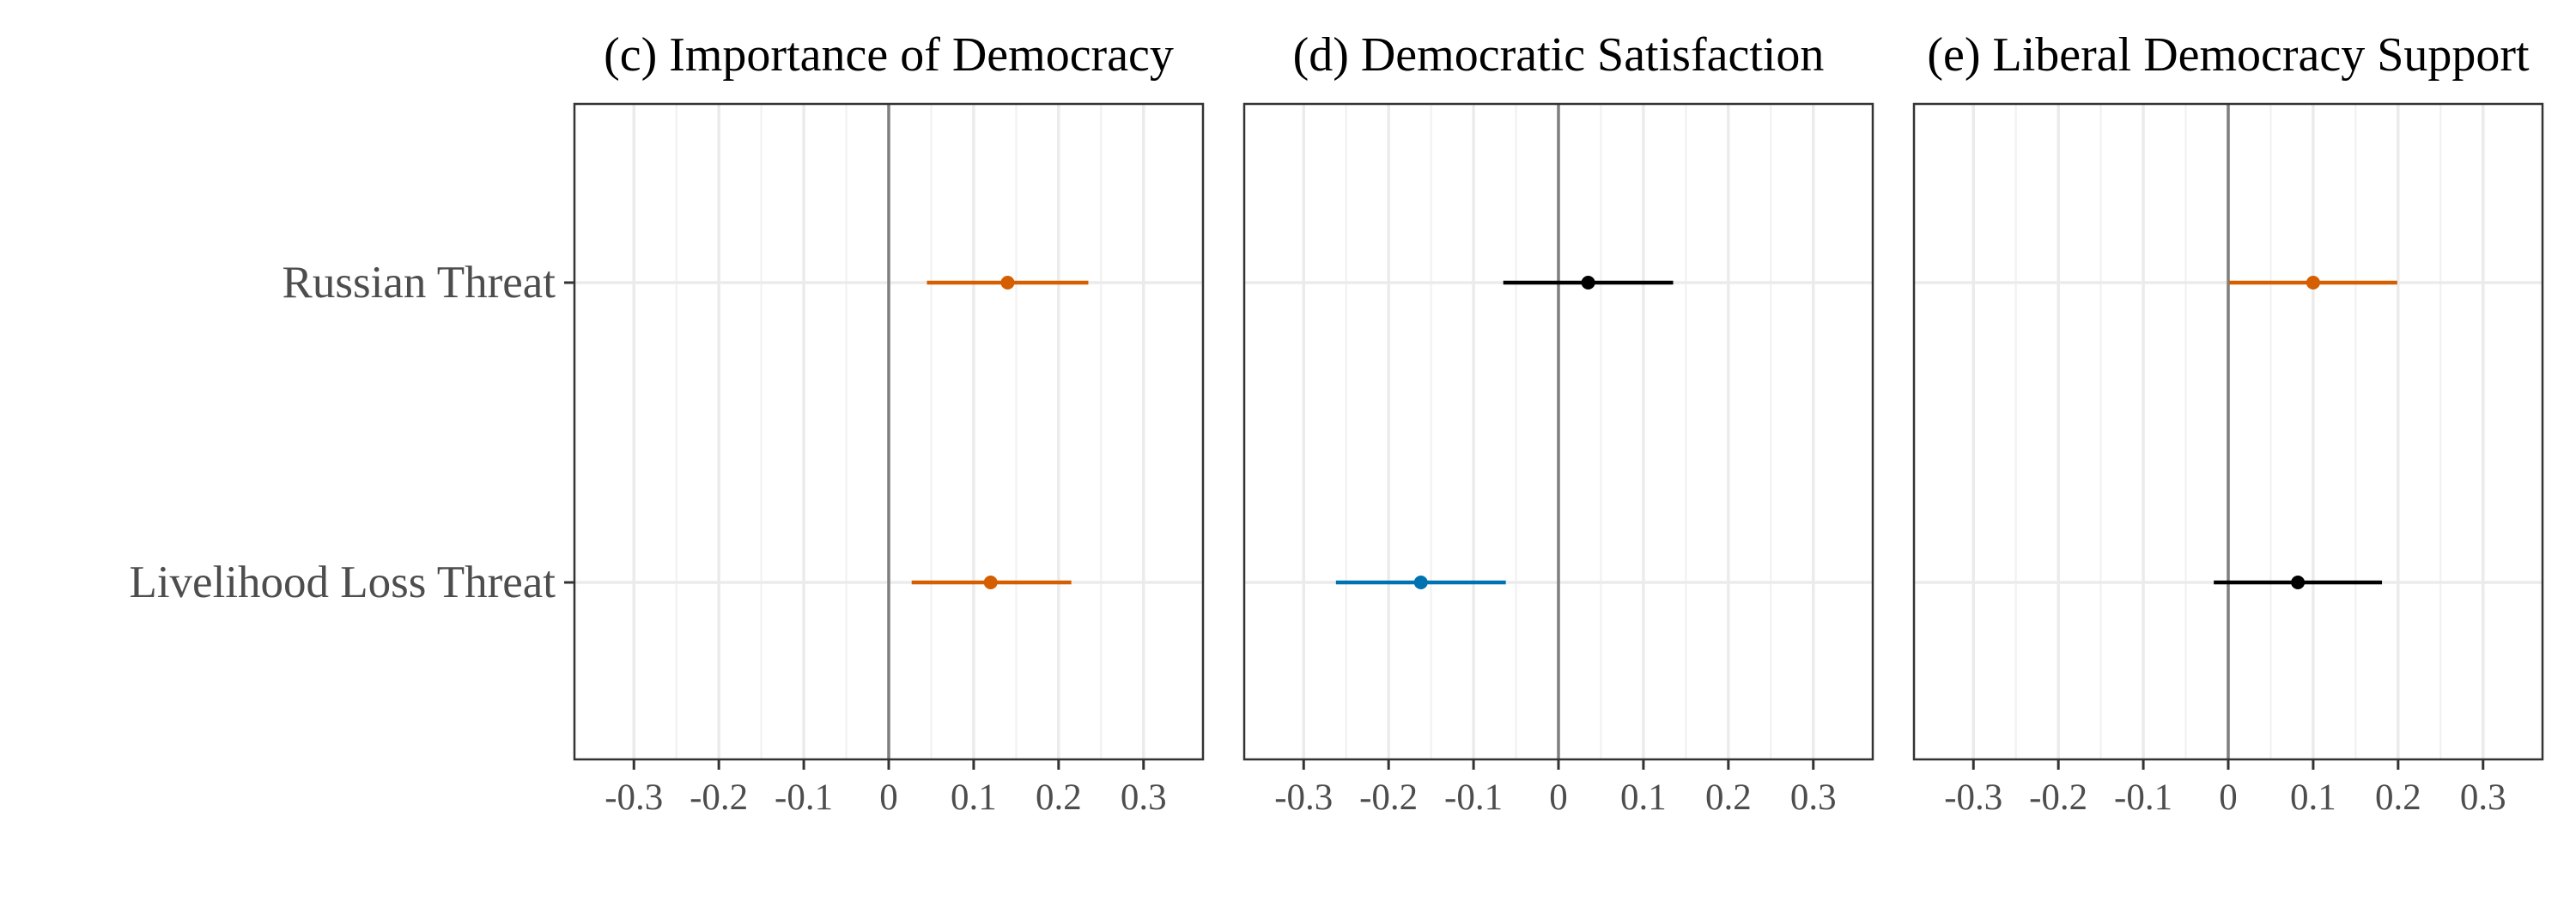  Describe the element at coordinates (420, 283) in the screenshot. I see `y-tick-label: Russian Threat` at that location.